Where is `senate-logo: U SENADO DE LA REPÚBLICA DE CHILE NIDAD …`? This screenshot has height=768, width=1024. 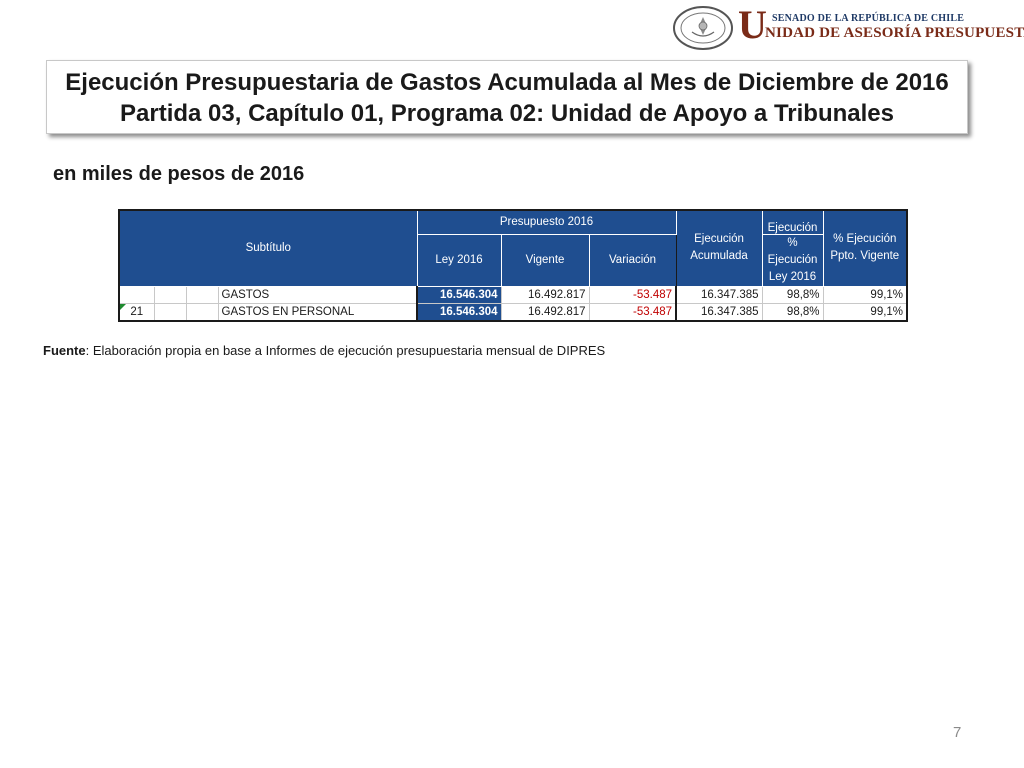
senate-logo: U SENADO DE LA REPÚBLICA DE CHILE NIDAD … is located at coordinates (848, 27).